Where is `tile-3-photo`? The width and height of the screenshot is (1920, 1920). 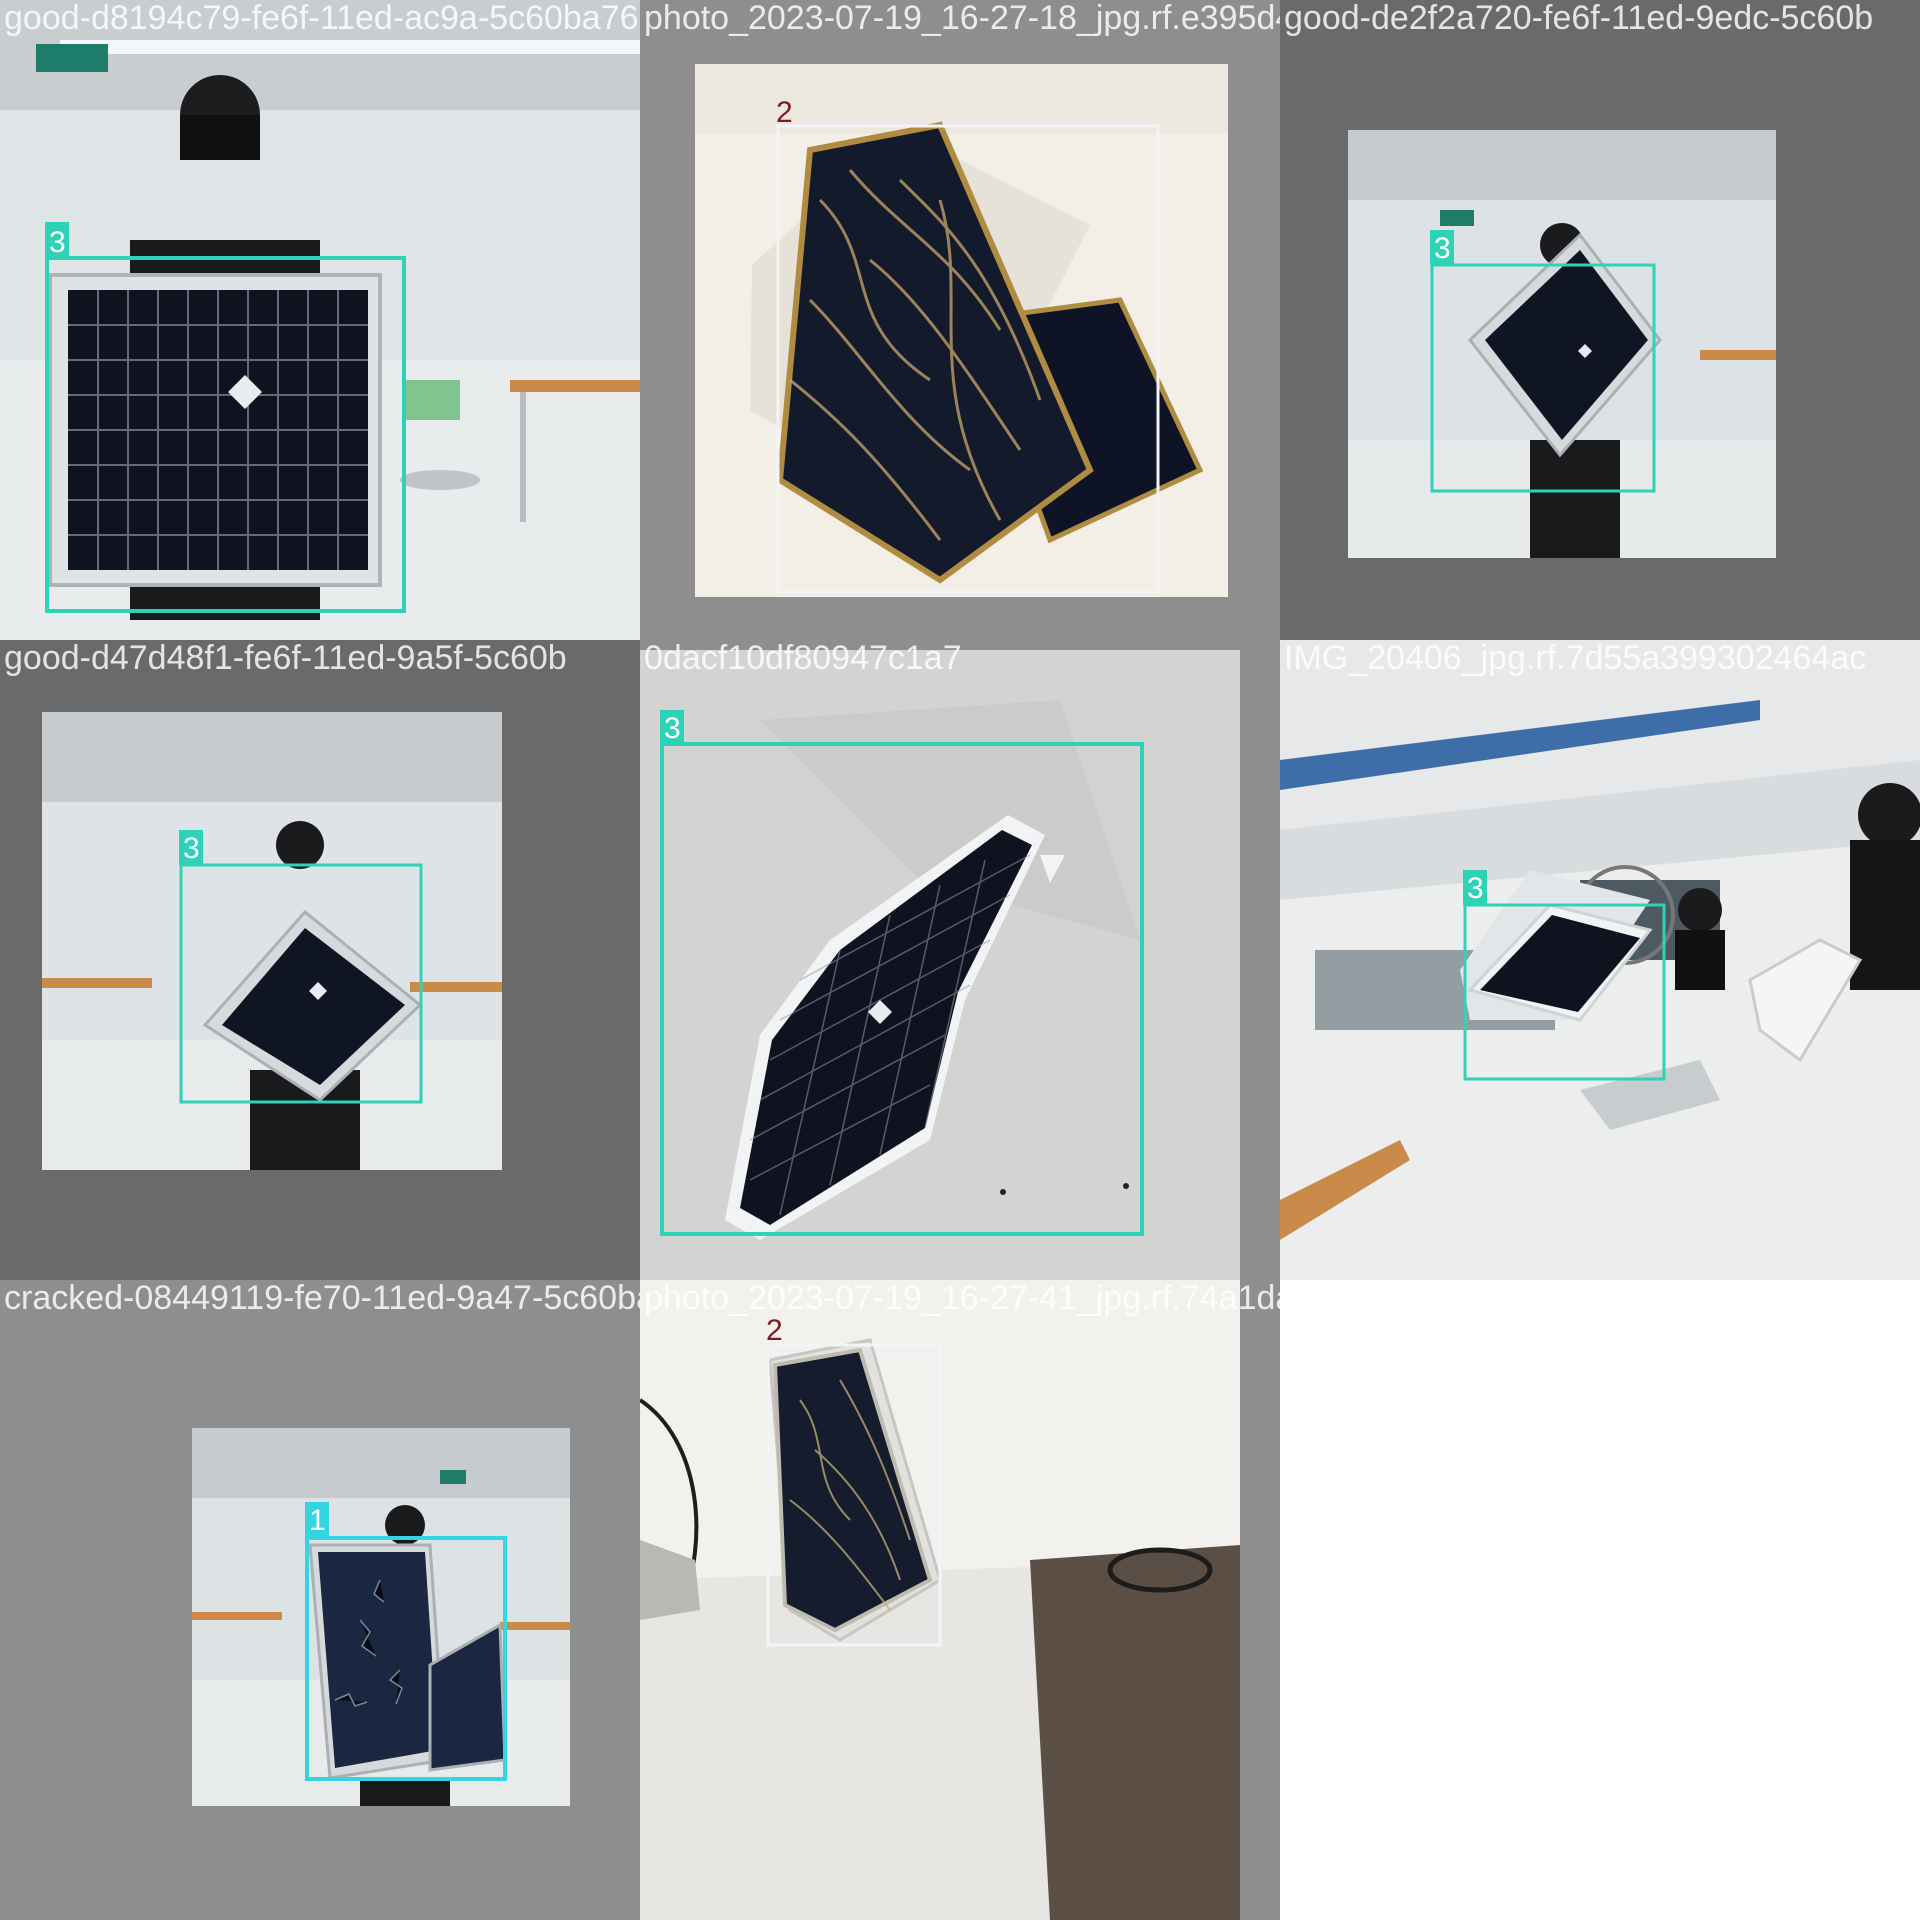
tile-3-photo is located at coordinates (320, 960).